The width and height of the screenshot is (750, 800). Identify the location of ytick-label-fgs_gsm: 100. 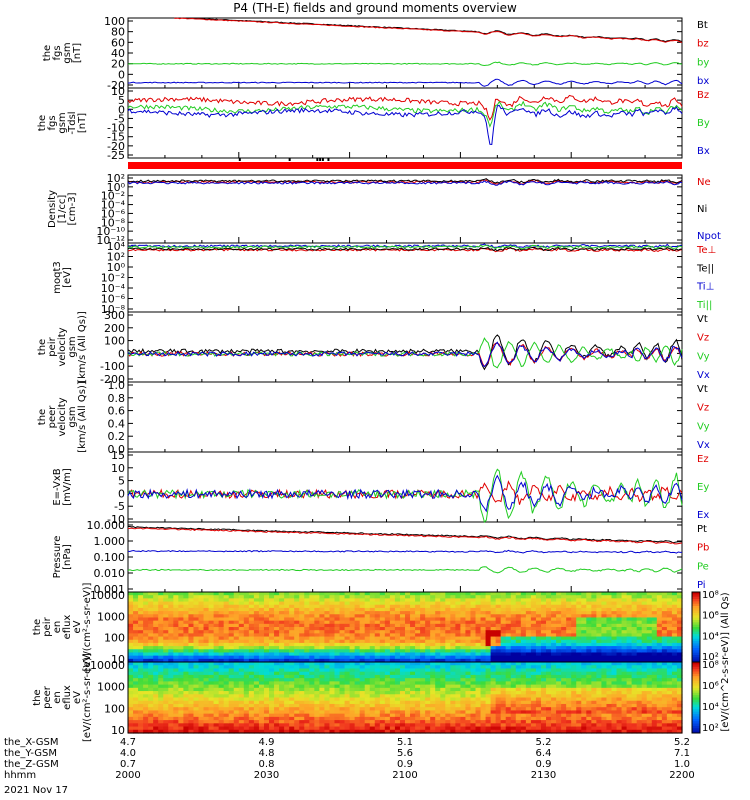
(114, 21).